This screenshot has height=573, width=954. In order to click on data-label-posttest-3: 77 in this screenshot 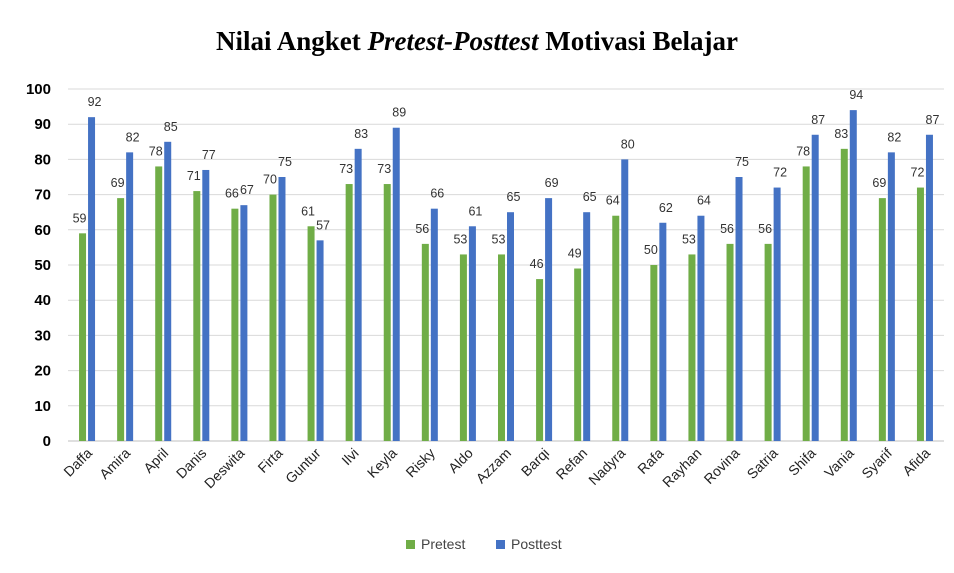, I will do `click(209, 155)`.